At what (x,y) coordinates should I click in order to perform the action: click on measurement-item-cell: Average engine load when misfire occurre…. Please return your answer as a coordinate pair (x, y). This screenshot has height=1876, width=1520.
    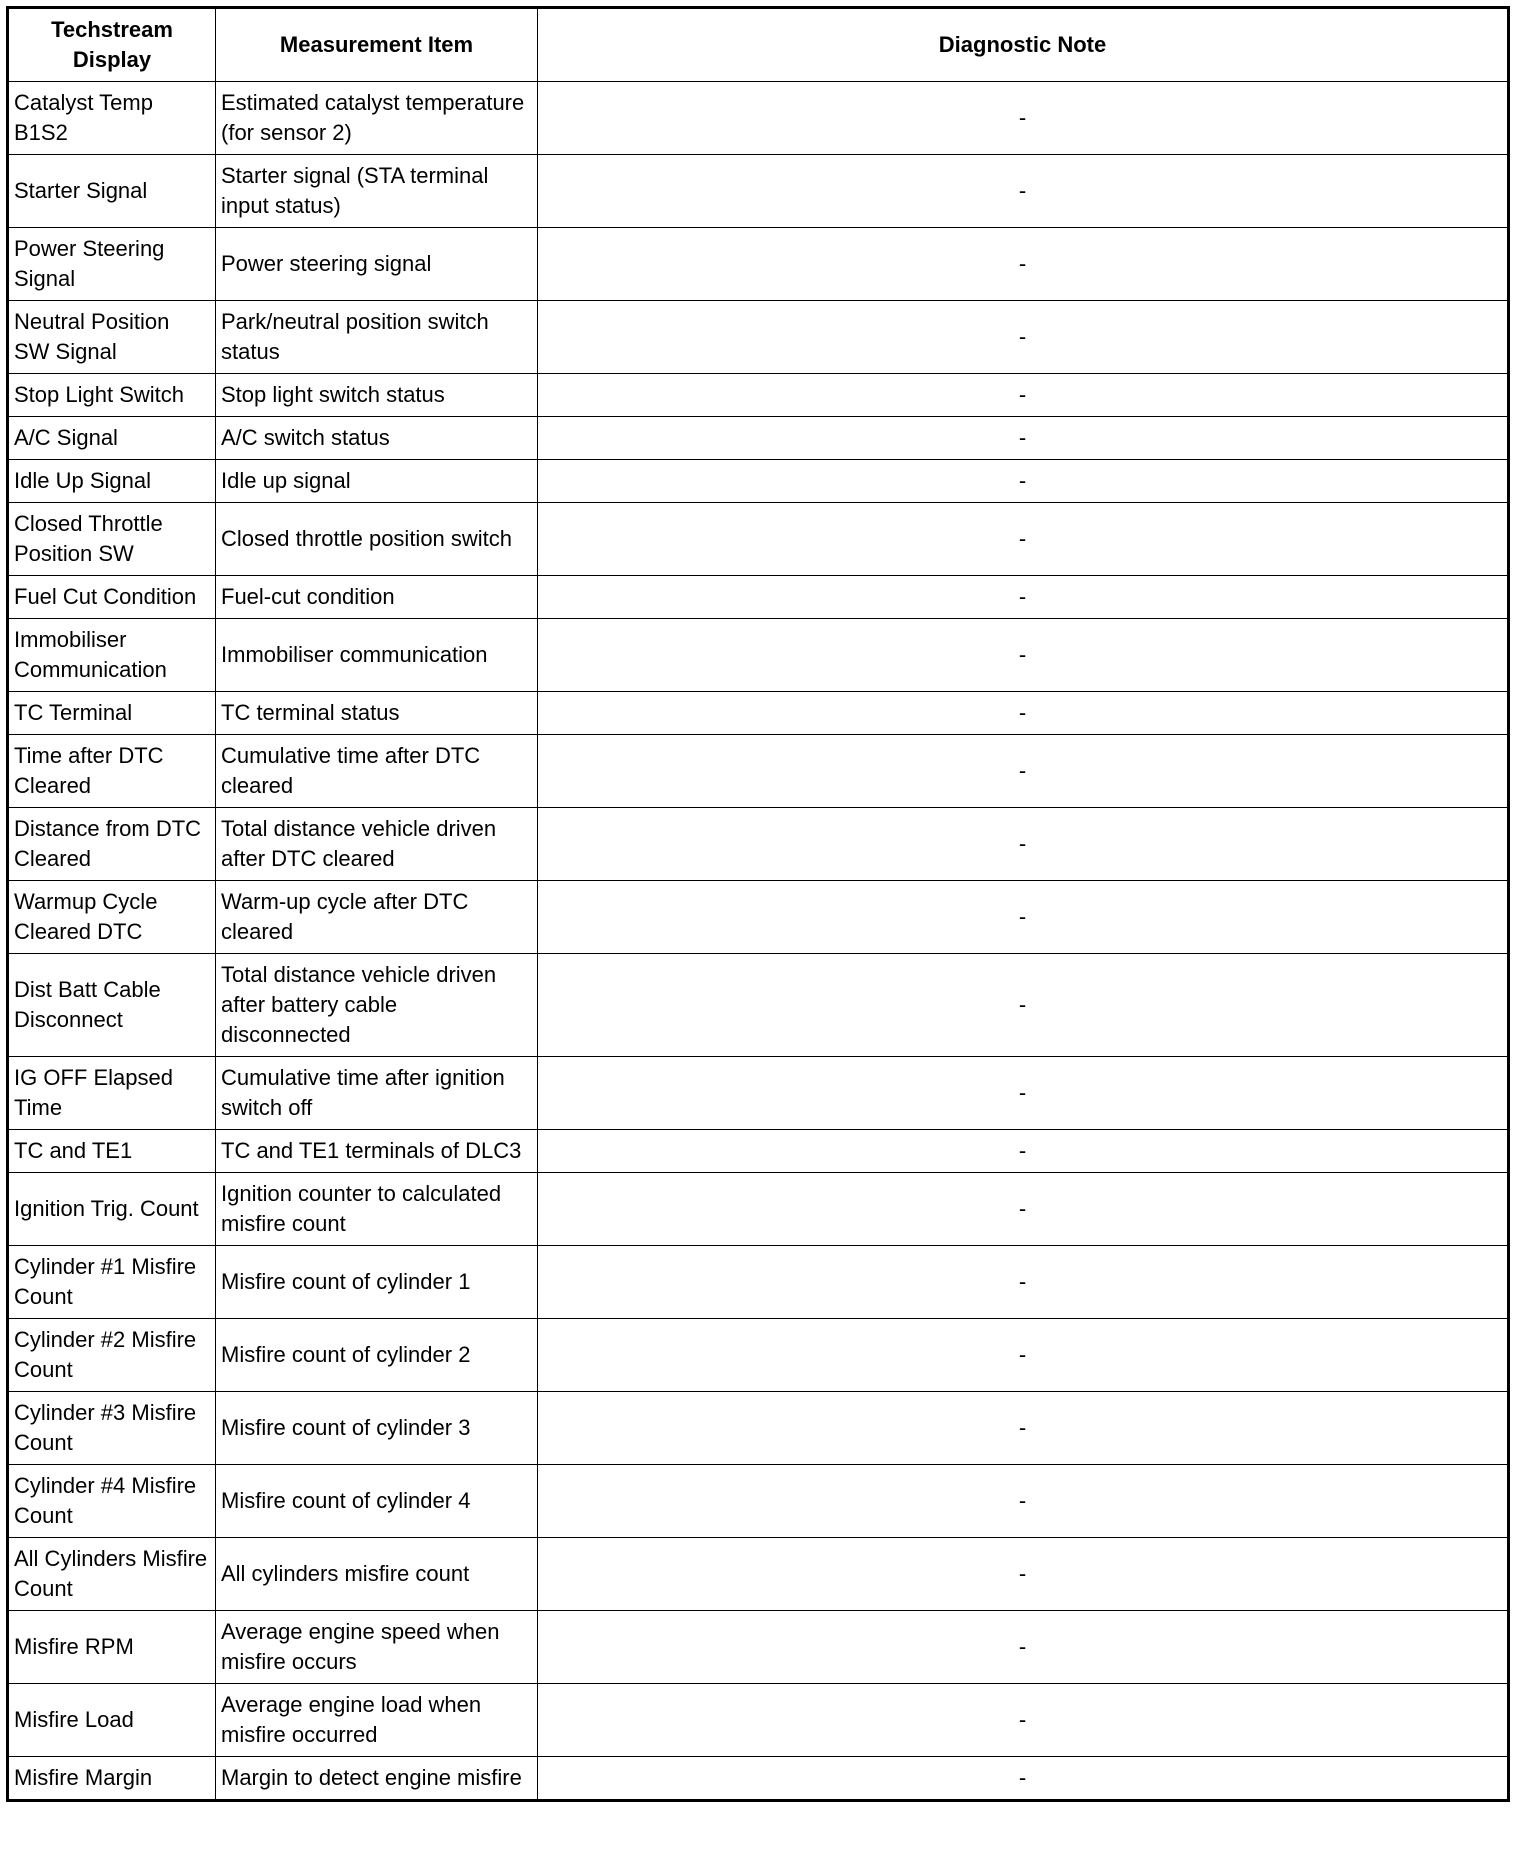
    Looking at the image, I should click on (376, 1720).